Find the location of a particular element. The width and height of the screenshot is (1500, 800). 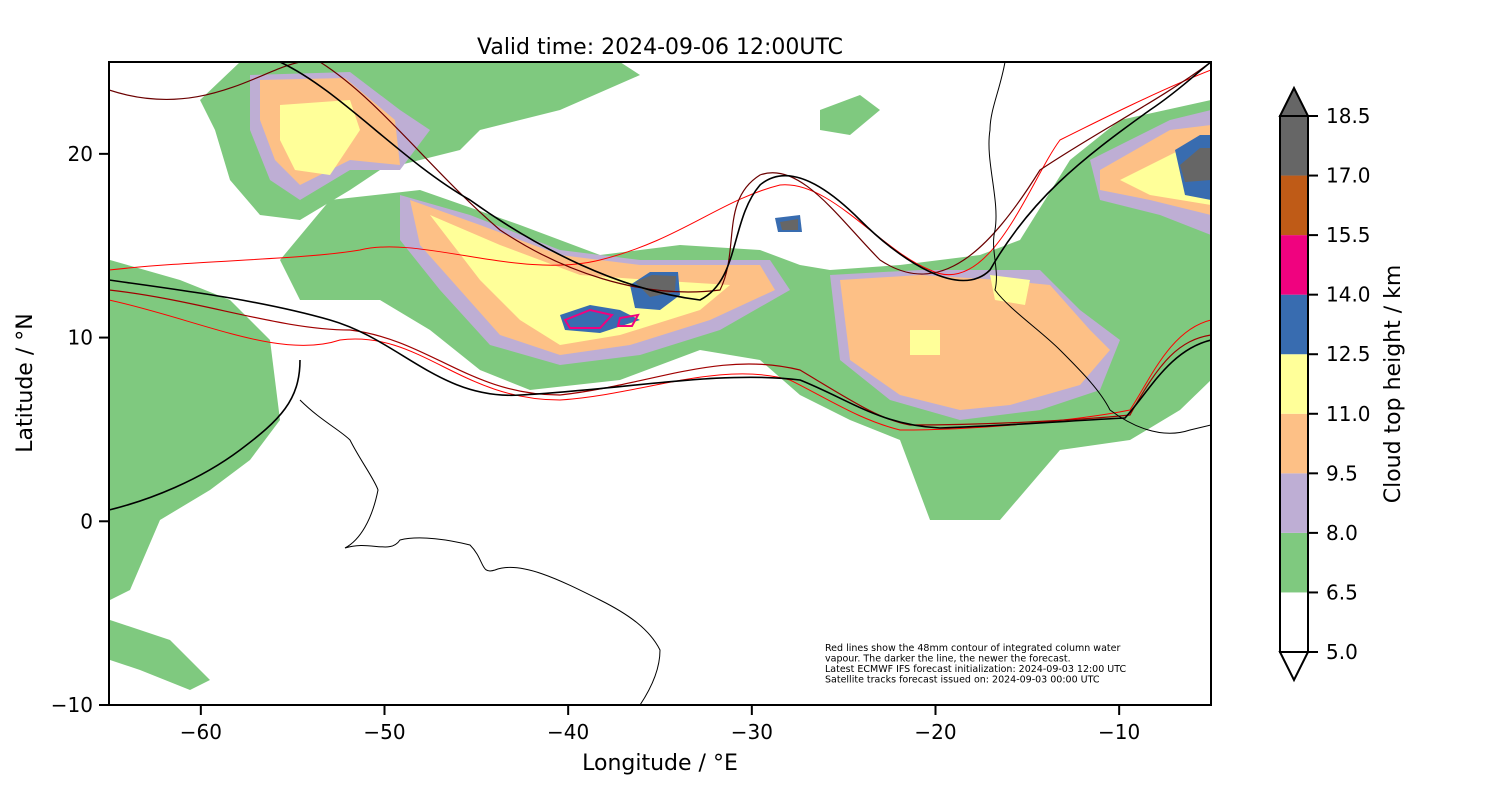

y-axis: 20 10 0 −10 is located at coordinates (80, 429).